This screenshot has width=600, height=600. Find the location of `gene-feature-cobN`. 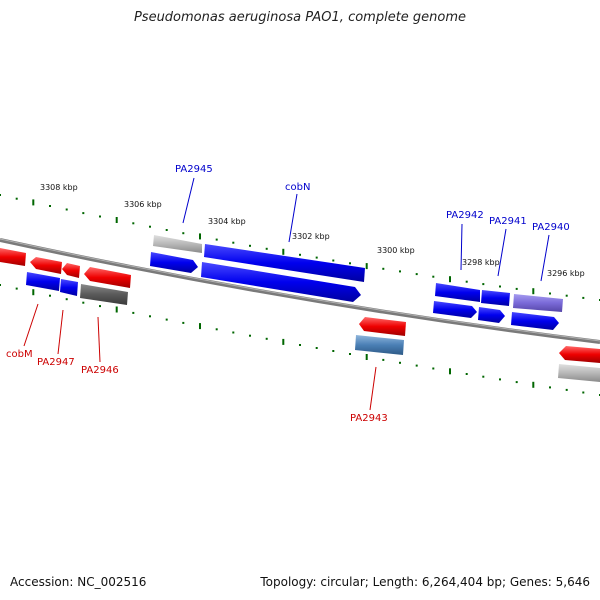

gene-feature-cobN is located at coordinates (281, 282).